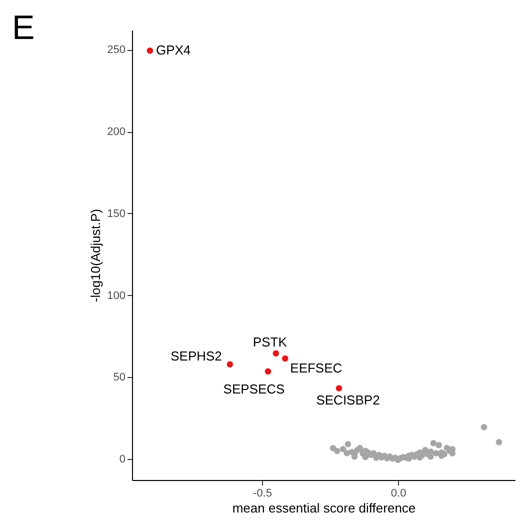 The width and height of the screenshot is (522, 529). What do you see at coordinates (398, 494) in the screenshot?
I see `x-tick-label: 0.0` at bounding box center [398, 494].